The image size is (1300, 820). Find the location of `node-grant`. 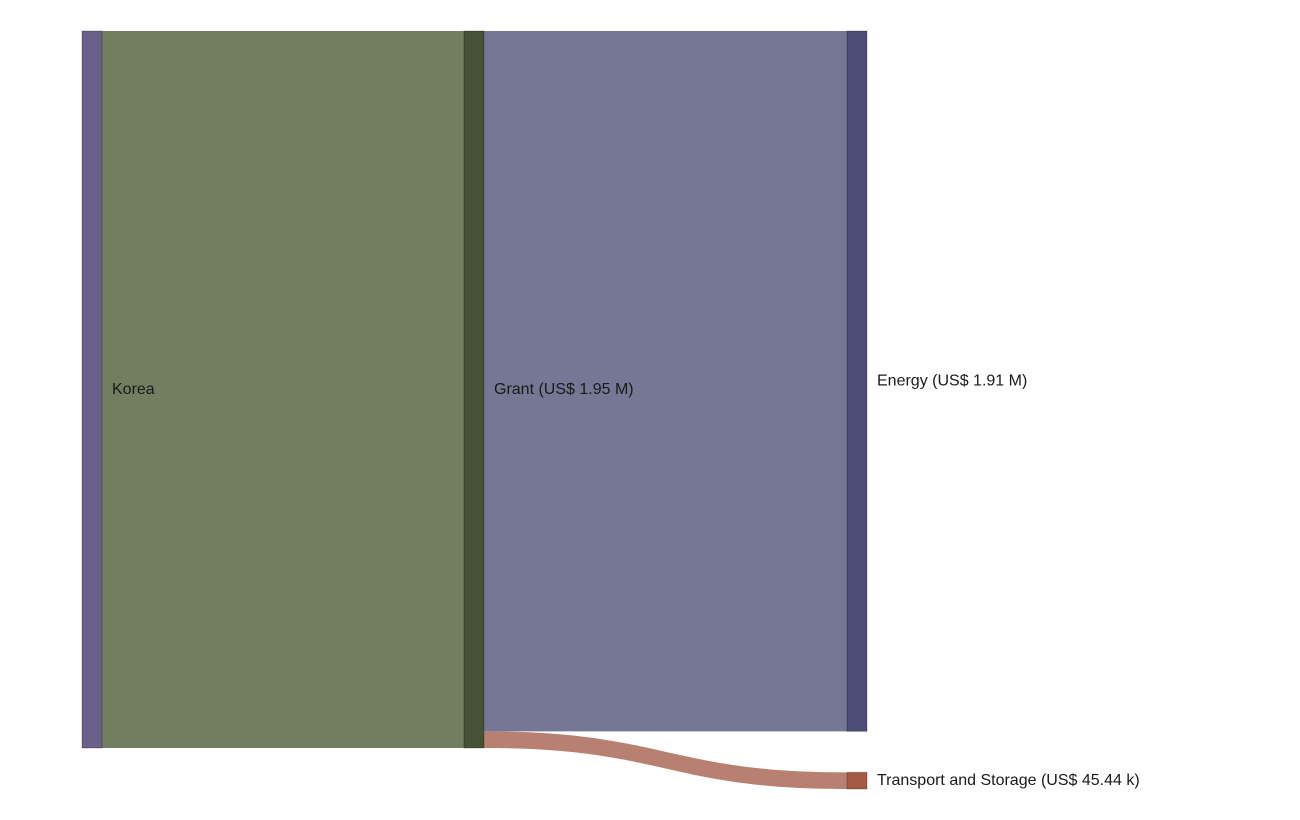

node-grant is located at coordinates (474, 389).